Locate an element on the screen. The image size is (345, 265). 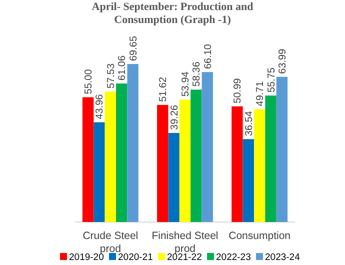
data-label: 50.99 is located at coordinates (238, 91).